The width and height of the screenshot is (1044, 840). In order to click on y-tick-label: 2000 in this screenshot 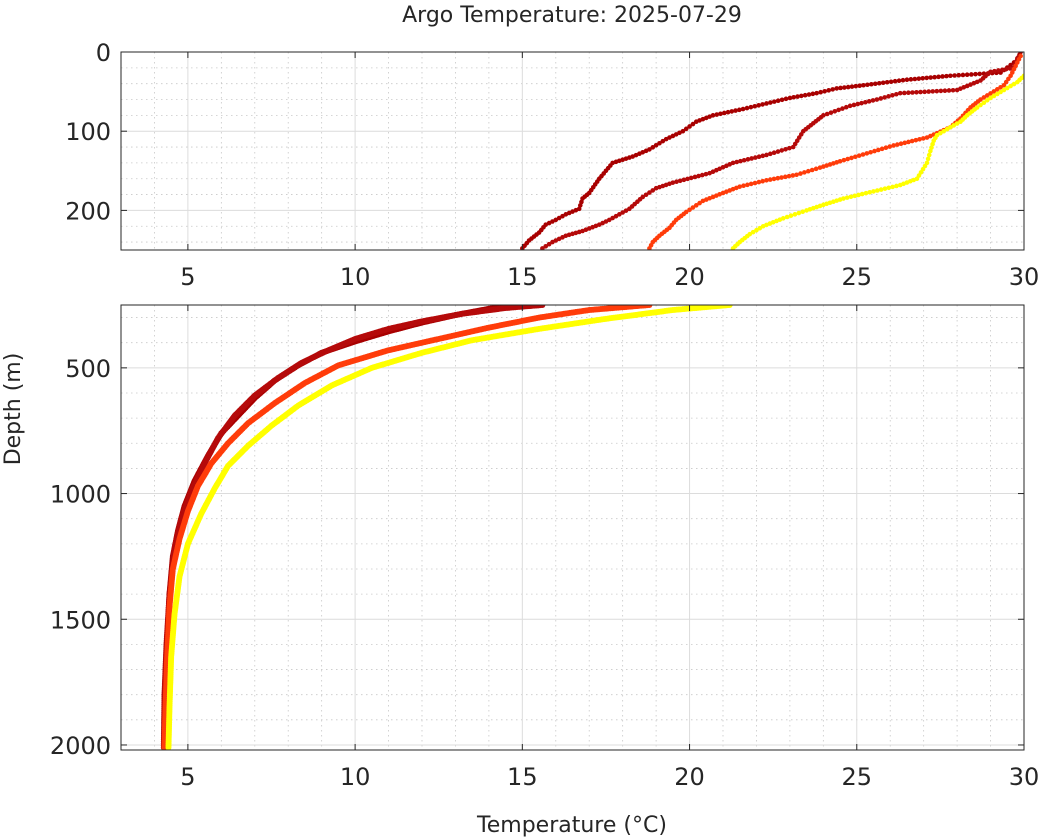, I will do `click(80, 746)`.